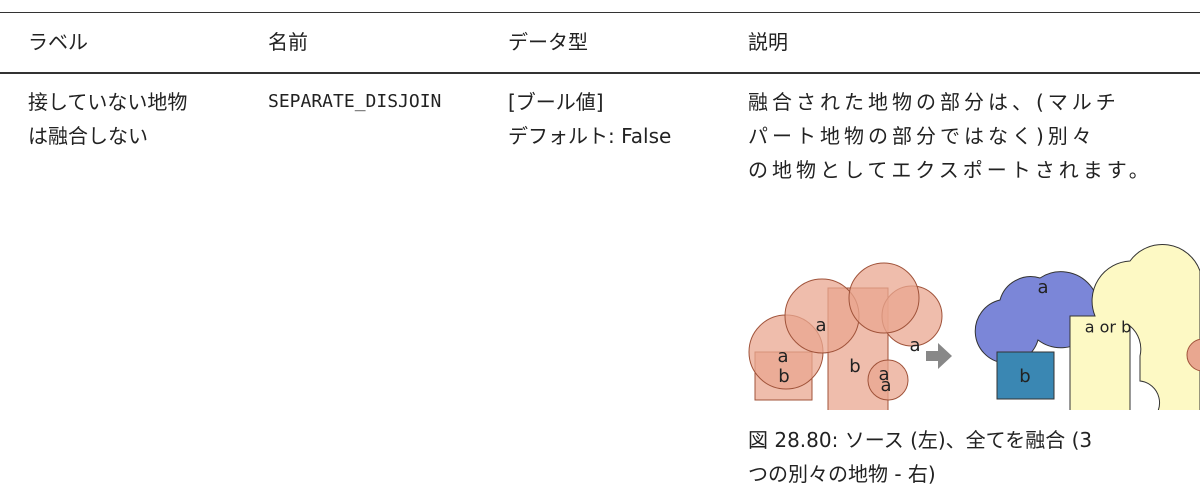  Describe the element at coordinates (920, 440) in the screenshot. I see `caption-line: 図 28.80: ソース (左)、全てを融合 (3` at that location.